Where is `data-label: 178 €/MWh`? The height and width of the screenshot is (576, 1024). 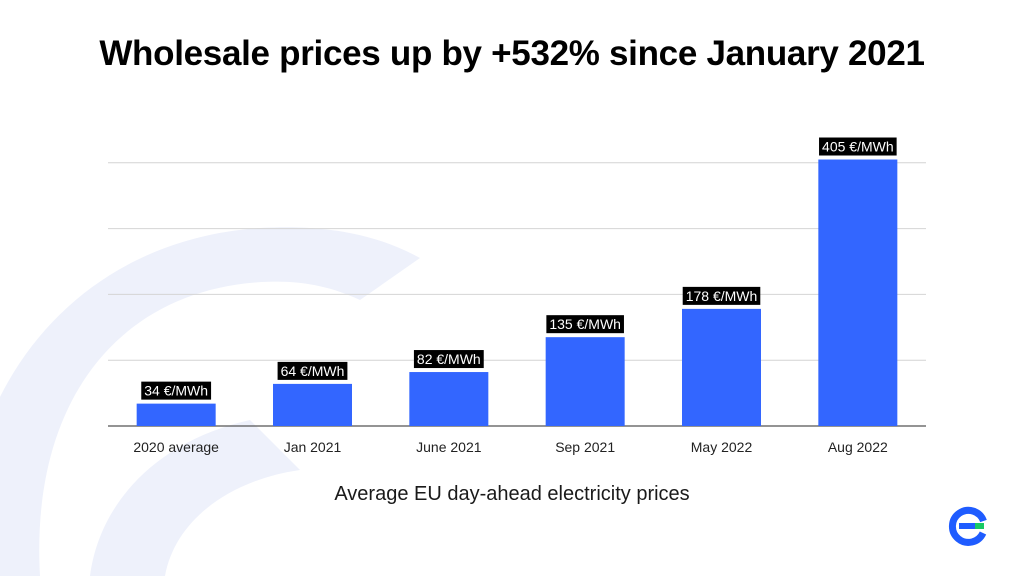 data-label: 178 €/MWh is located at coordinates (721, 295).